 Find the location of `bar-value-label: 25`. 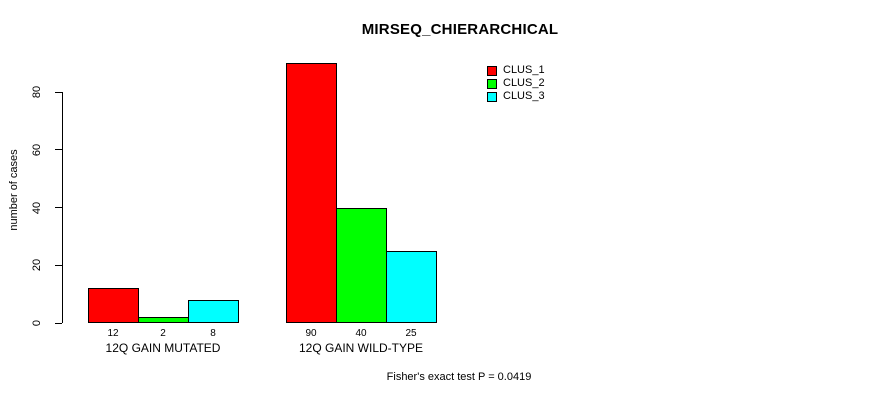

bar-value-label: 25 is located at coordinates (411, 333).